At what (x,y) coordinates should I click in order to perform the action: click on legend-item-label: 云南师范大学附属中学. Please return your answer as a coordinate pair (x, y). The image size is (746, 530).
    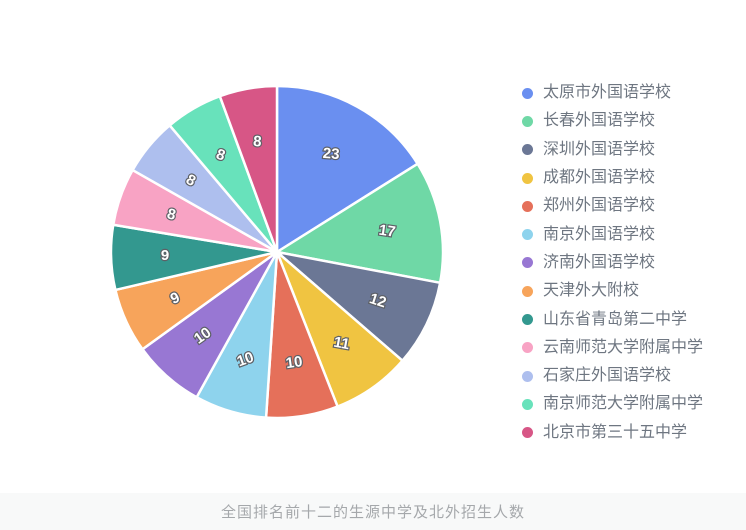
    Looking at the image, I should click on (623, 347).